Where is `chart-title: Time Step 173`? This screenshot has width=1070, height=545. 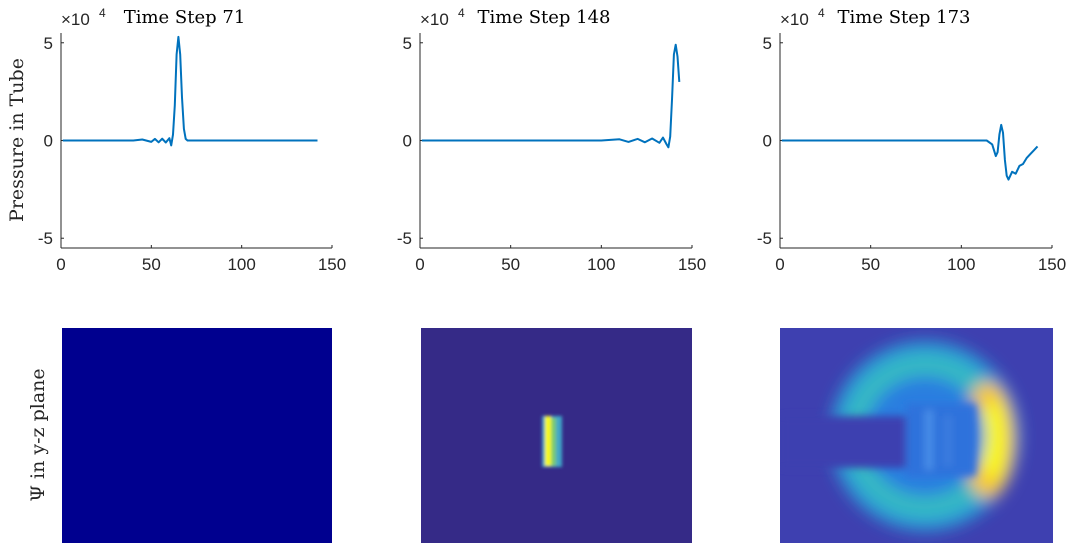
chart-title: Time Step 173 is located at coordinates (903, 17).